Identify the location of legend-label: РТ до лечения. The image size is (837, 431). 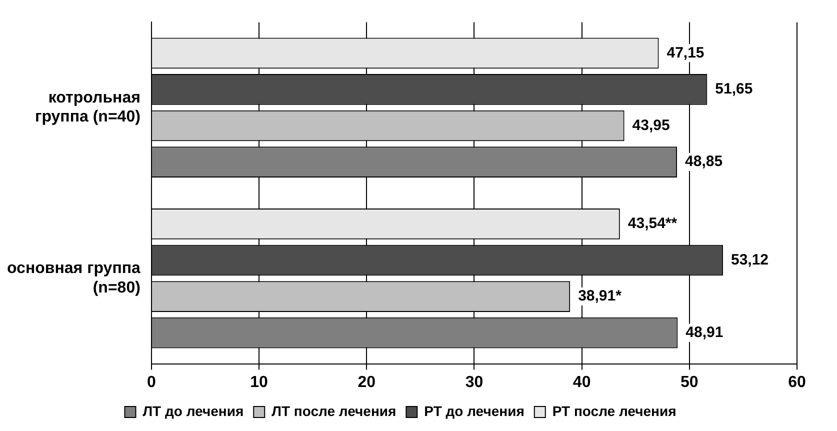
(474, 410).